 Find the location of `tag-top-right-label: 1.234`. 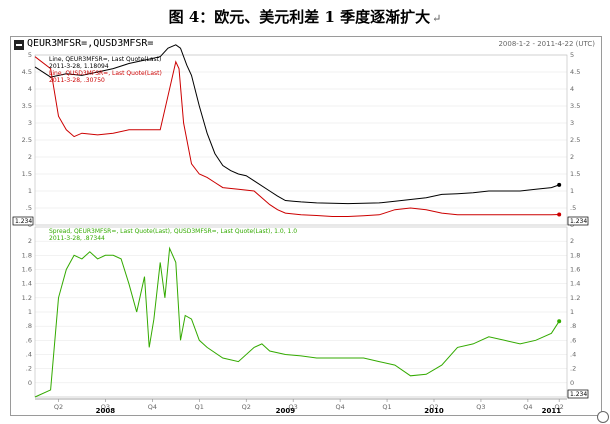

tag-top-right-label: 1.234 is located at coordinates (578, 221).